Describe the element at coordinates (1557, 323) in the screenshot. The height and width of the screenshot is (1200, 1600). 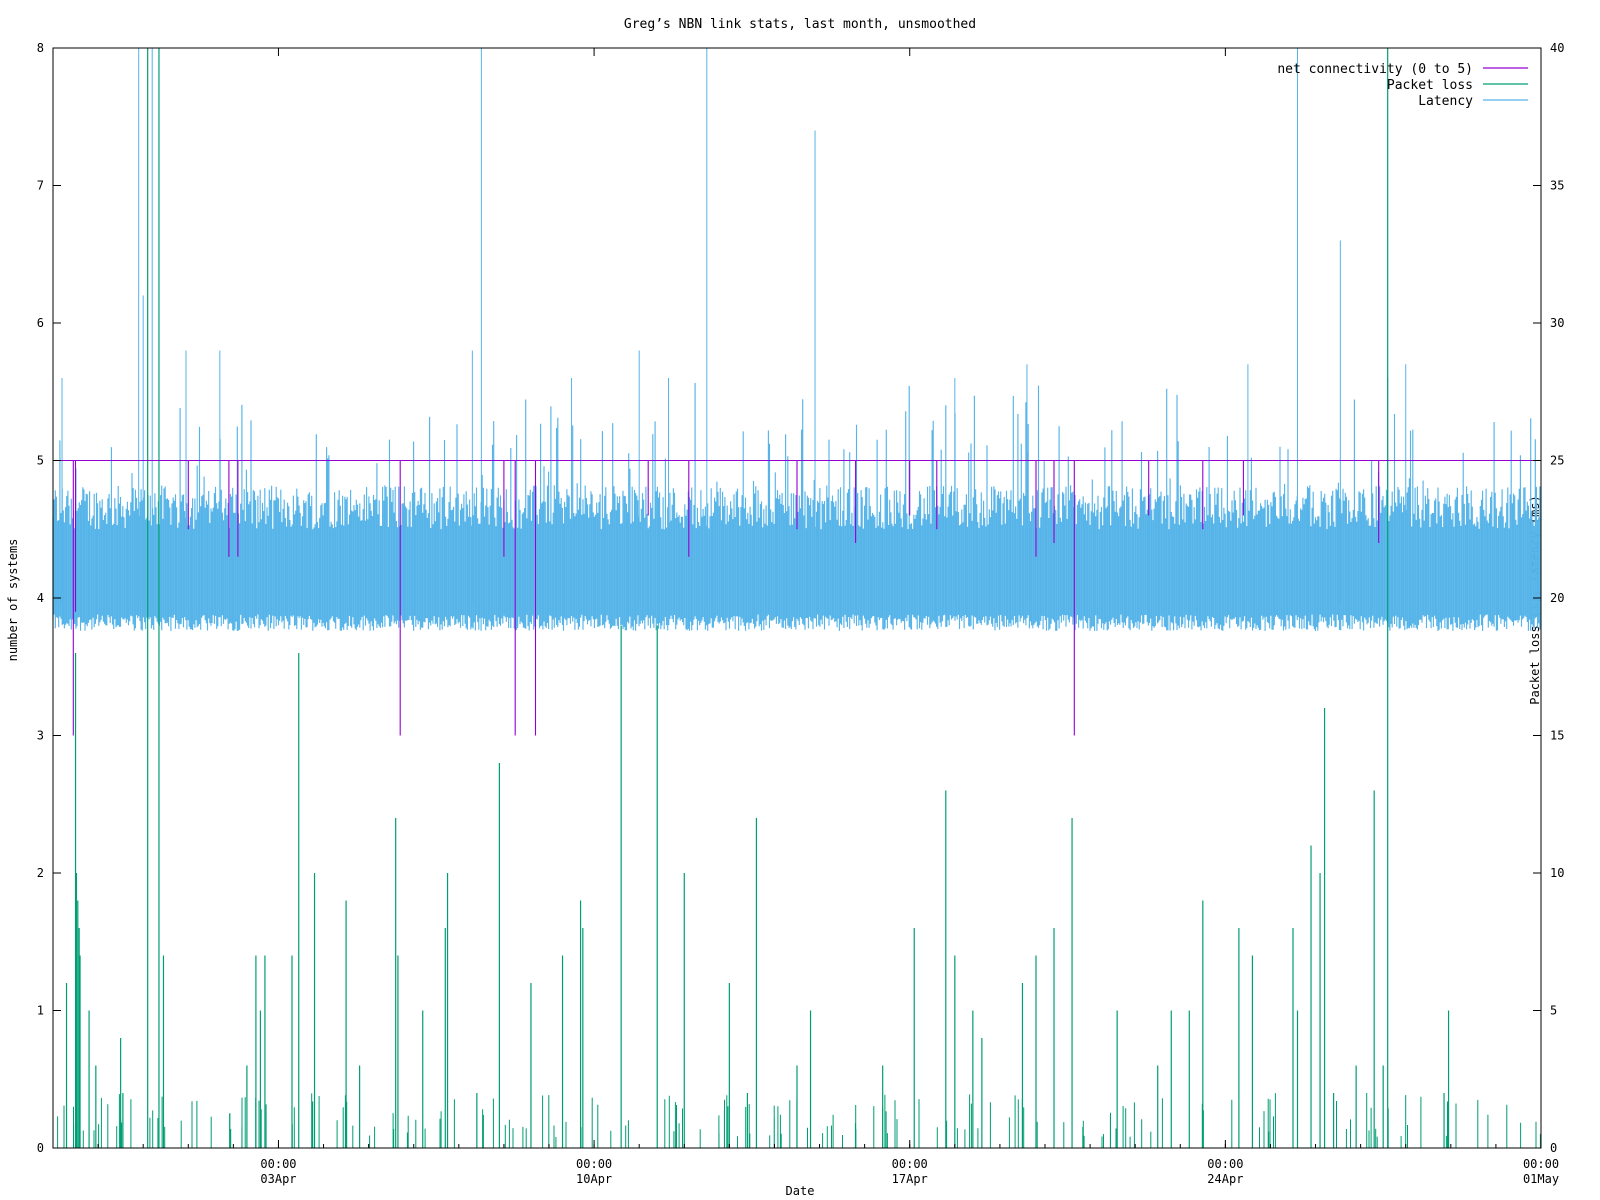
I see `y2-tick-label: 30` at that location.